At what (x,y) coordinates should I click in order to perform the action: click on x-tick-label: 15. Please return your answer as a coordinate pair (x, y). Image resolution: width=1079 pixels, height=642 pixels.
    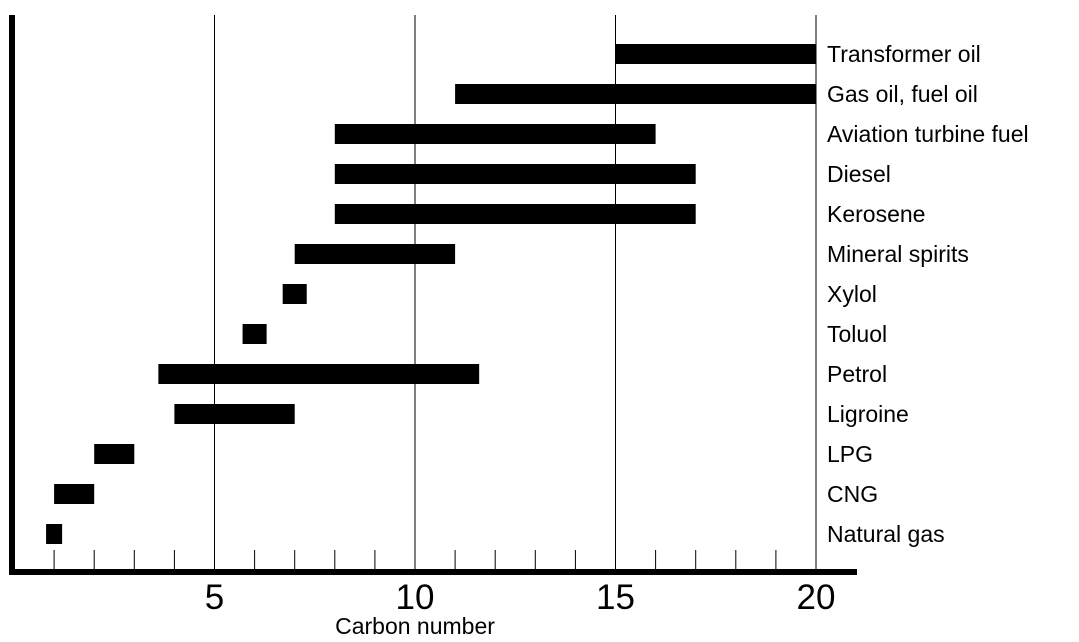
    Looking at the image, I should click on (615, 597).